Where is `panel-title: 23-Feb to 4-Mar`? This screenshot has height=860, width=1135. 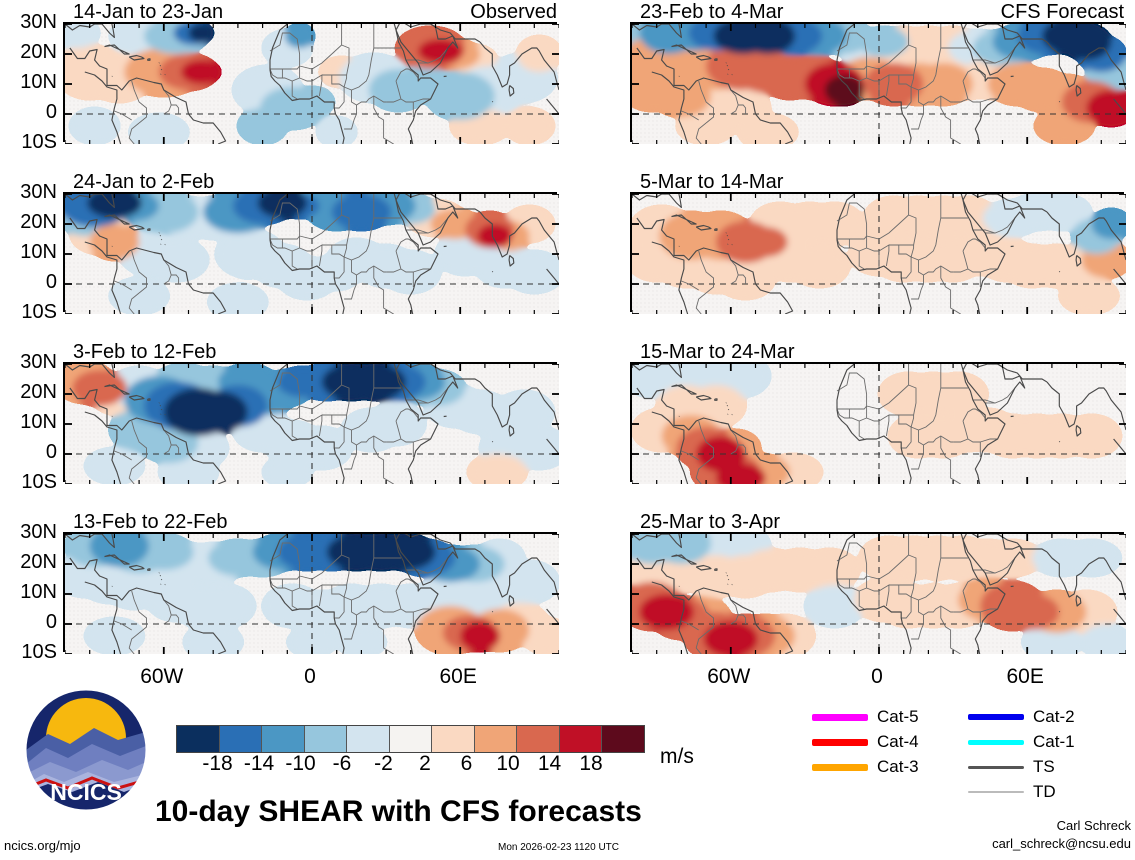 panel-title: 23-Feb to 4-Mar is located at coordinates (712, 12).